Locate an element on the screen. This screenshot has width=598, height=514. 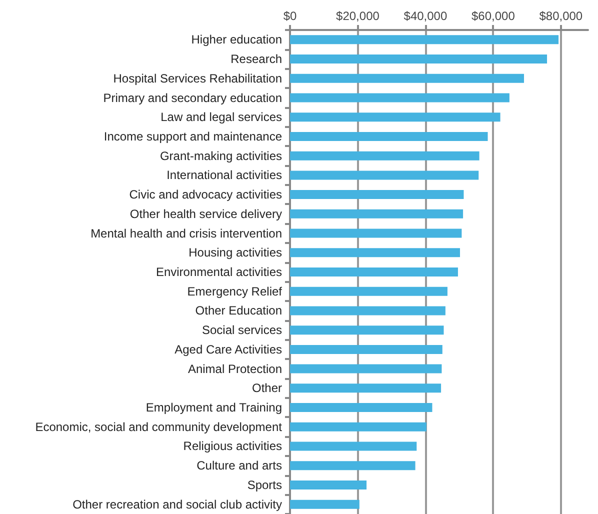
y-tick-label: Emergency Relief is located at coordinates (235, 291).